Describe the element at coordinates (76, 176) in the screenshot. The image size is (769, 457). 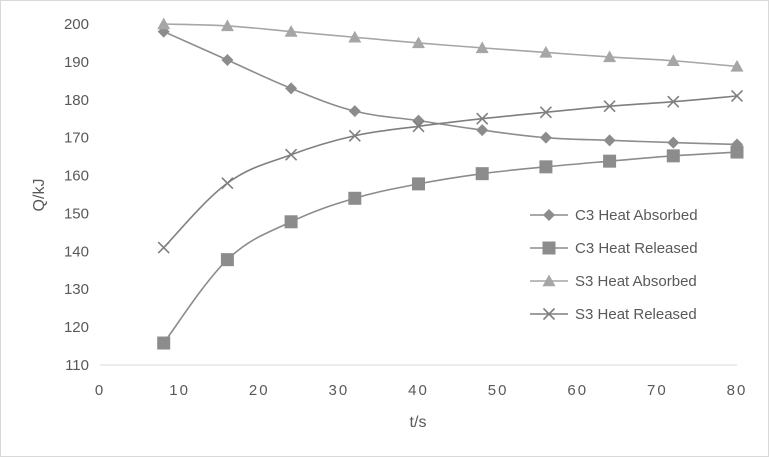
I see `y-tick-label: 160` at that location.